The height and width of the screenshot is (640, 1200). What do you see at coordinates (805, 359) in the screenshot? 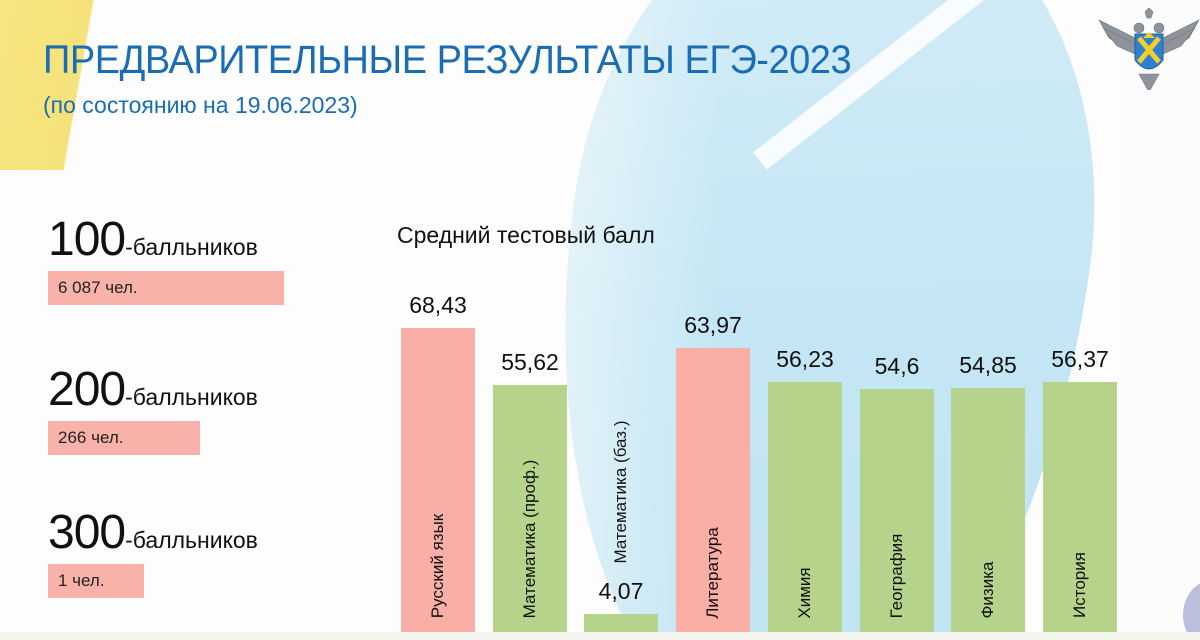
I see `bar-value-label: 56,23` at bounding box center [805, 359].